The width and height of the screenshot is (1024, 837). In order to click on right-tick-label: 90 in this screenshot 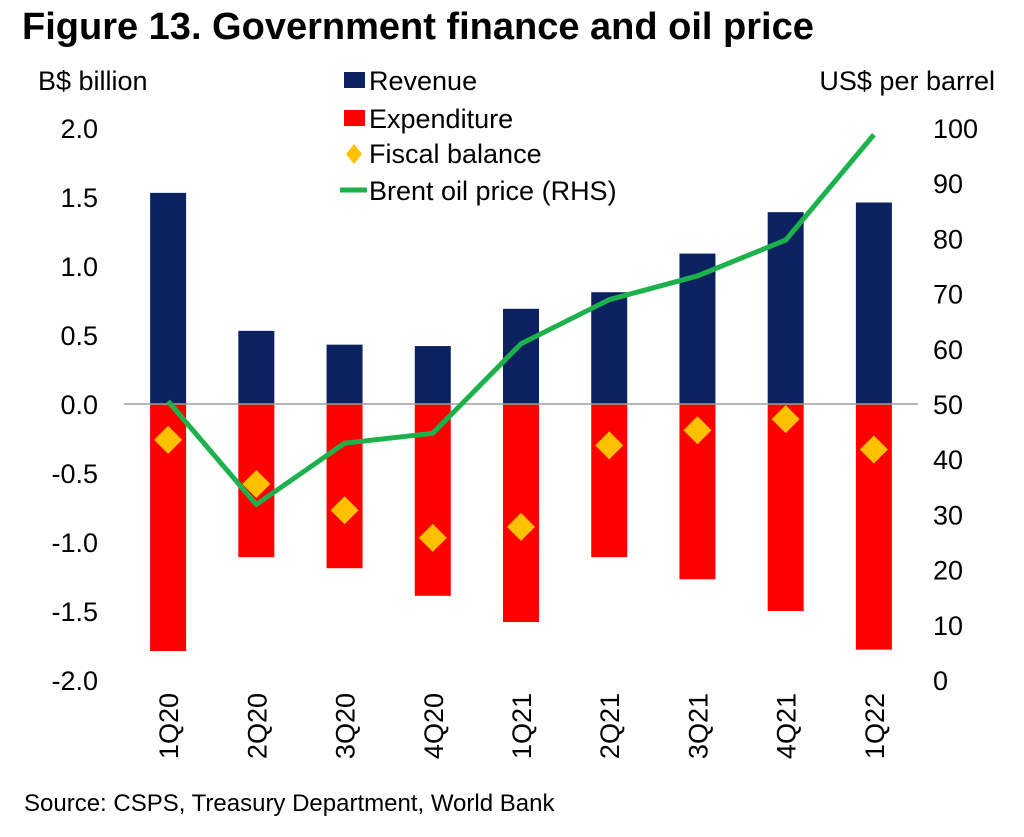, I will do `click(948, 184)`.